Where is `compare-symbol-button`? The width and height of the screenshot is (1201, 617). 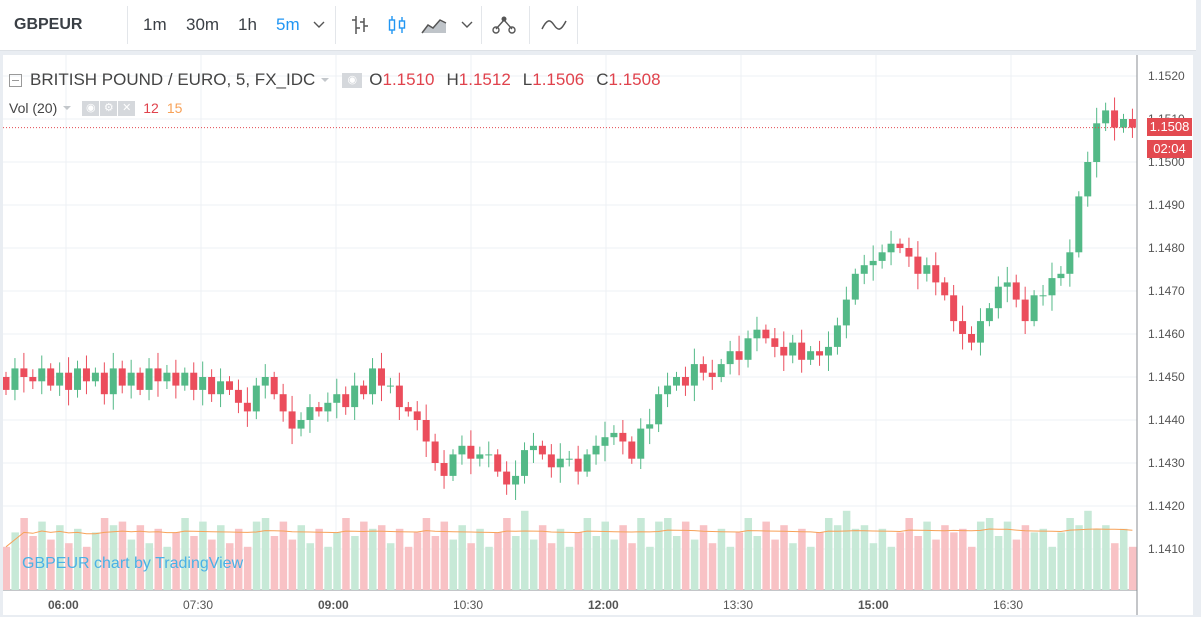 compare-symbol-button is located at coordinates (504, 25).